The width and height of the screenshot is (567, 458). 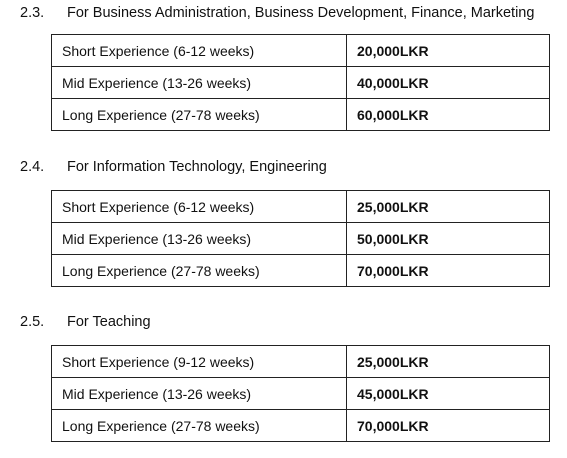 I want to click on experience-price: 45,000LKR, so click(x=448, y=393).